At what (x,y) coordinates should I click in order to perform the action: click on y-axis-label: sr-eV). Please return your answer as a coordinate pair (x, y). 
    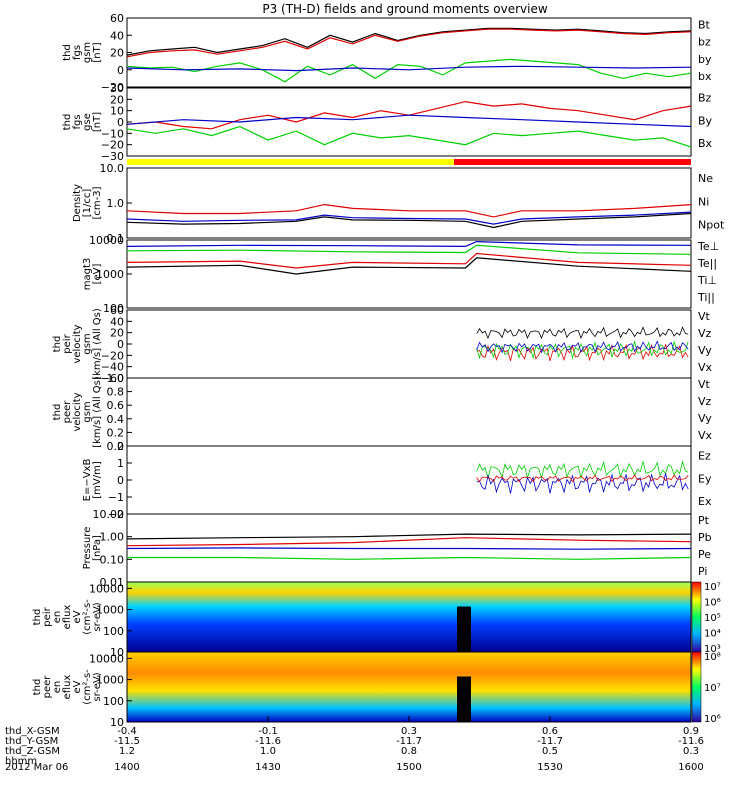
    Looking at the image, I should click on (97, 686).